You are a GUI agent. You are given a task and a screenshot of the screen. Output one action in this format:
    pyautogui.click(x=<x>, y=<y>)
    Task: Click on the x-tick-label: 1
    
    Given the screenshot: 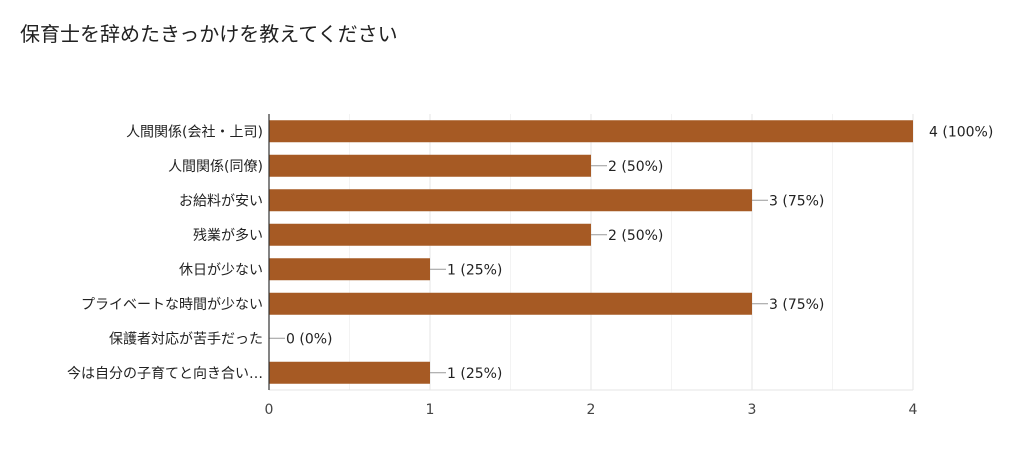 What is the action you would take?
    pyautogui.click(x=430, y=410)
    